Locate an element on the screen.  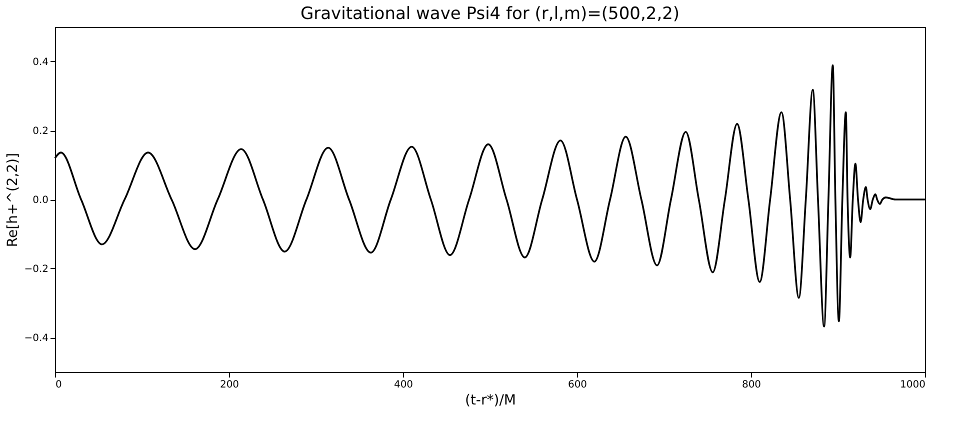
x-tick-label: 200 is located at coordinates (230, 385).